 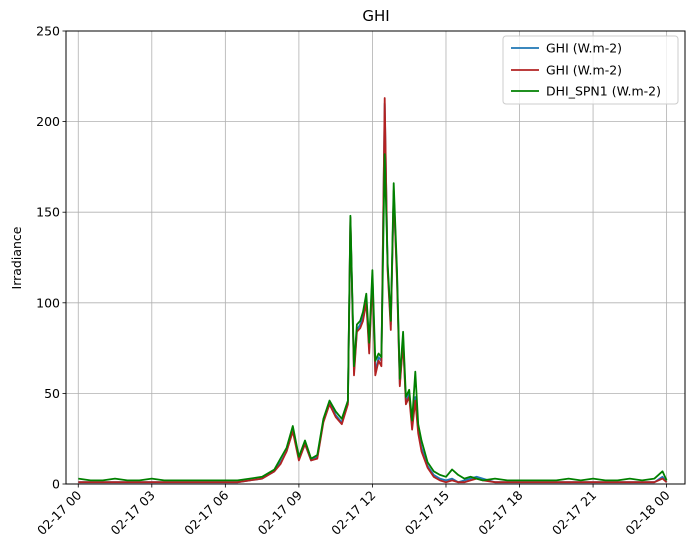 I want to click on legend-label-dhi-spn1: DHI_SPN1 (W.m-2), so click(x=603, y=91).